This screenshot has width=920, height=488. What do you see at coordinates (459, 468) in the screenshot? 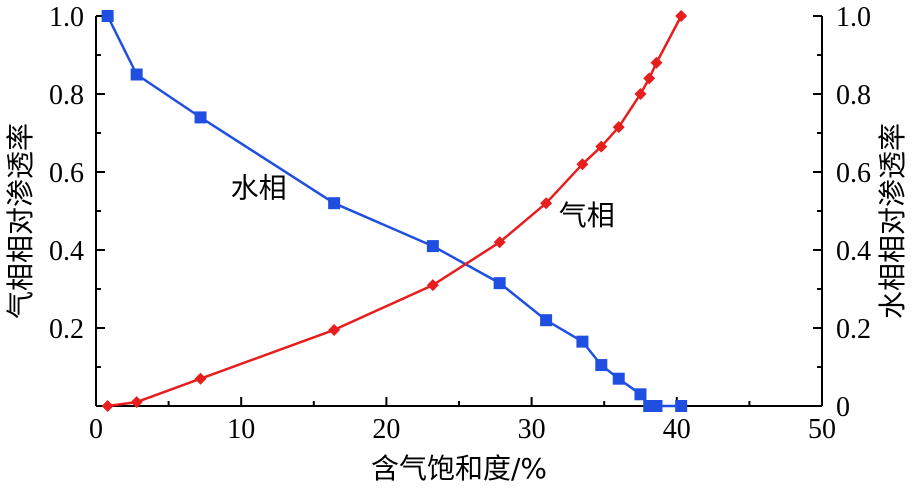
I see `x-axis-label: 含气饱和度/%` at bounding box center [459, 468].